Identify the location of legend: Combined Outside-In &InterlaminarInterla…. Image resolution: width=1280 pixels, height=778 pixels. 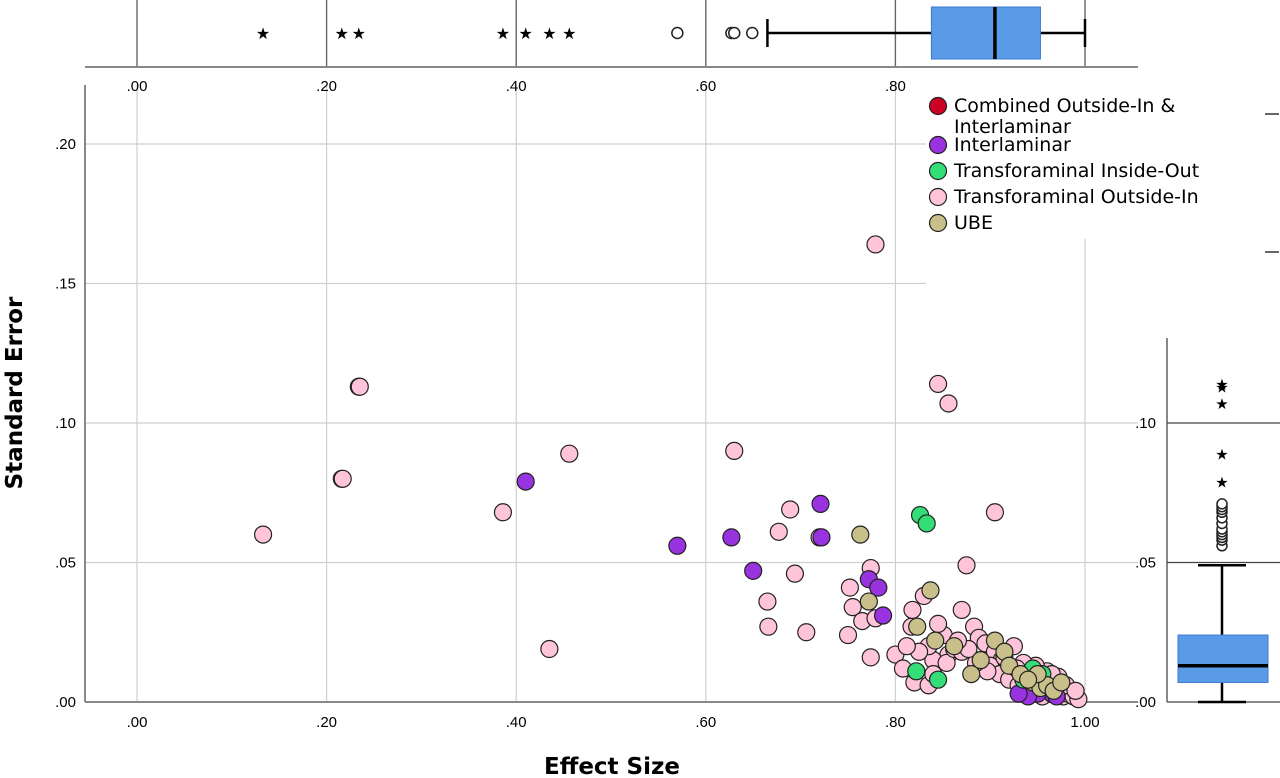
(1102, 168).